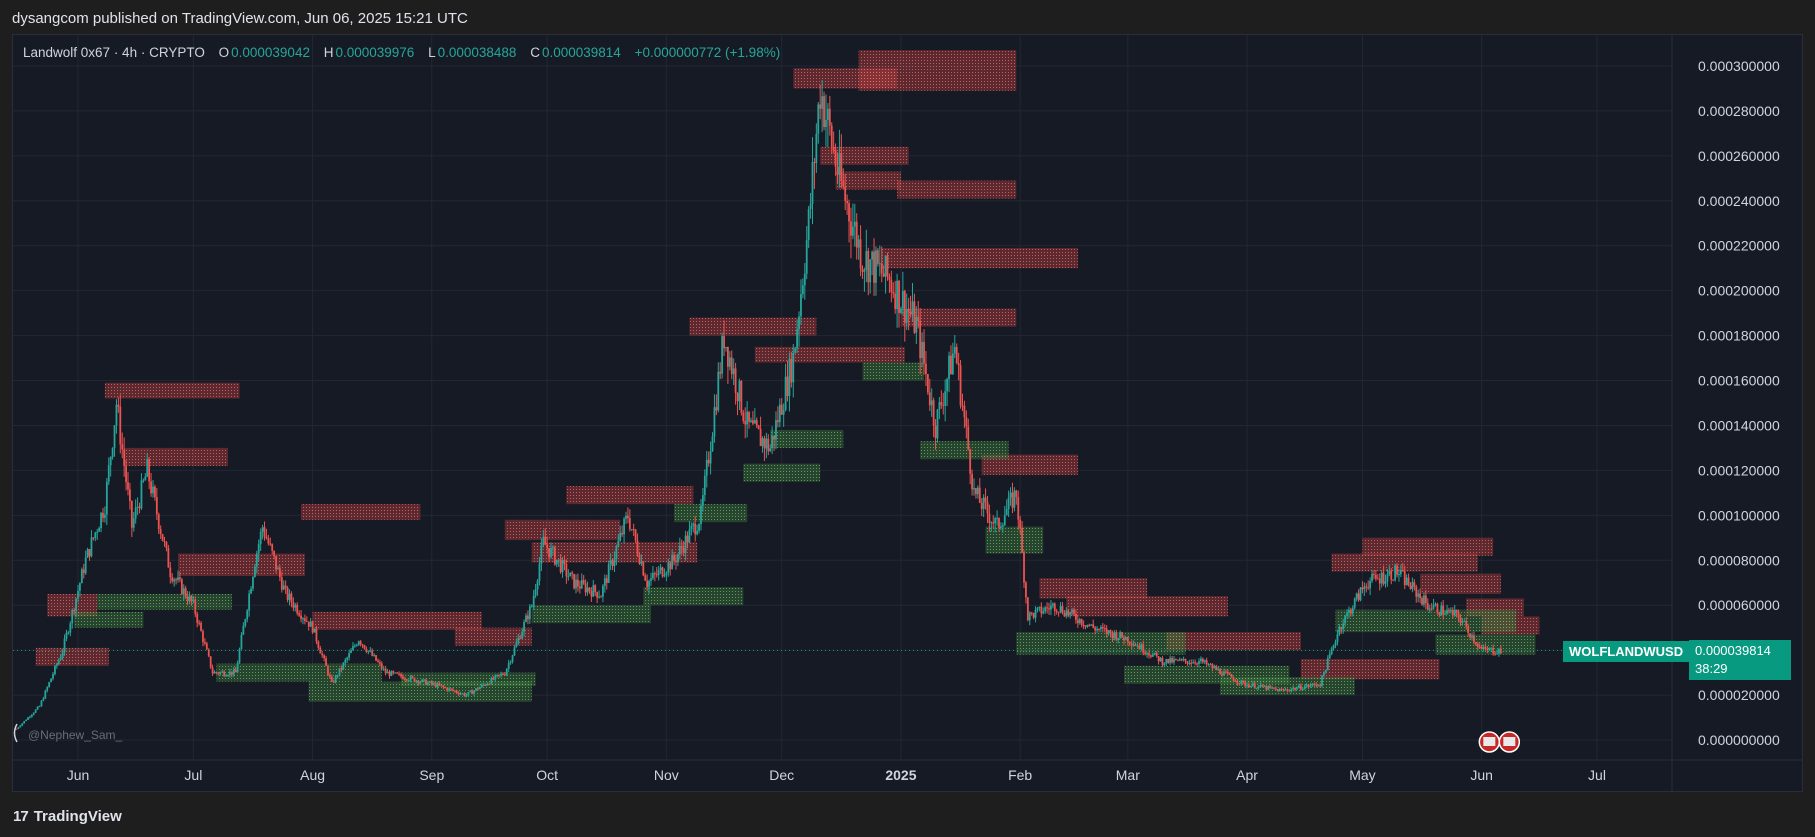 This screenshot has height=837, width=1815. I want to click on symbol-label: Landwolf 0x67 · 4h · CRYPTO, so click(114, 52).